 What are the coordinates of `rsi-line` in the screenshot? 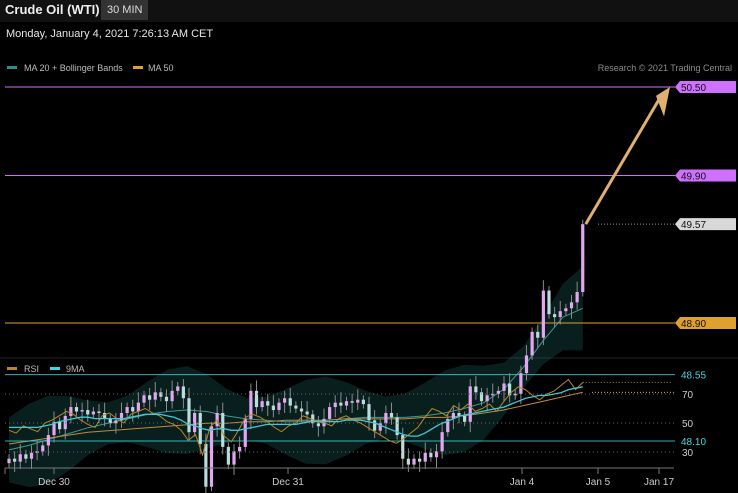 It's located at (296, 417).